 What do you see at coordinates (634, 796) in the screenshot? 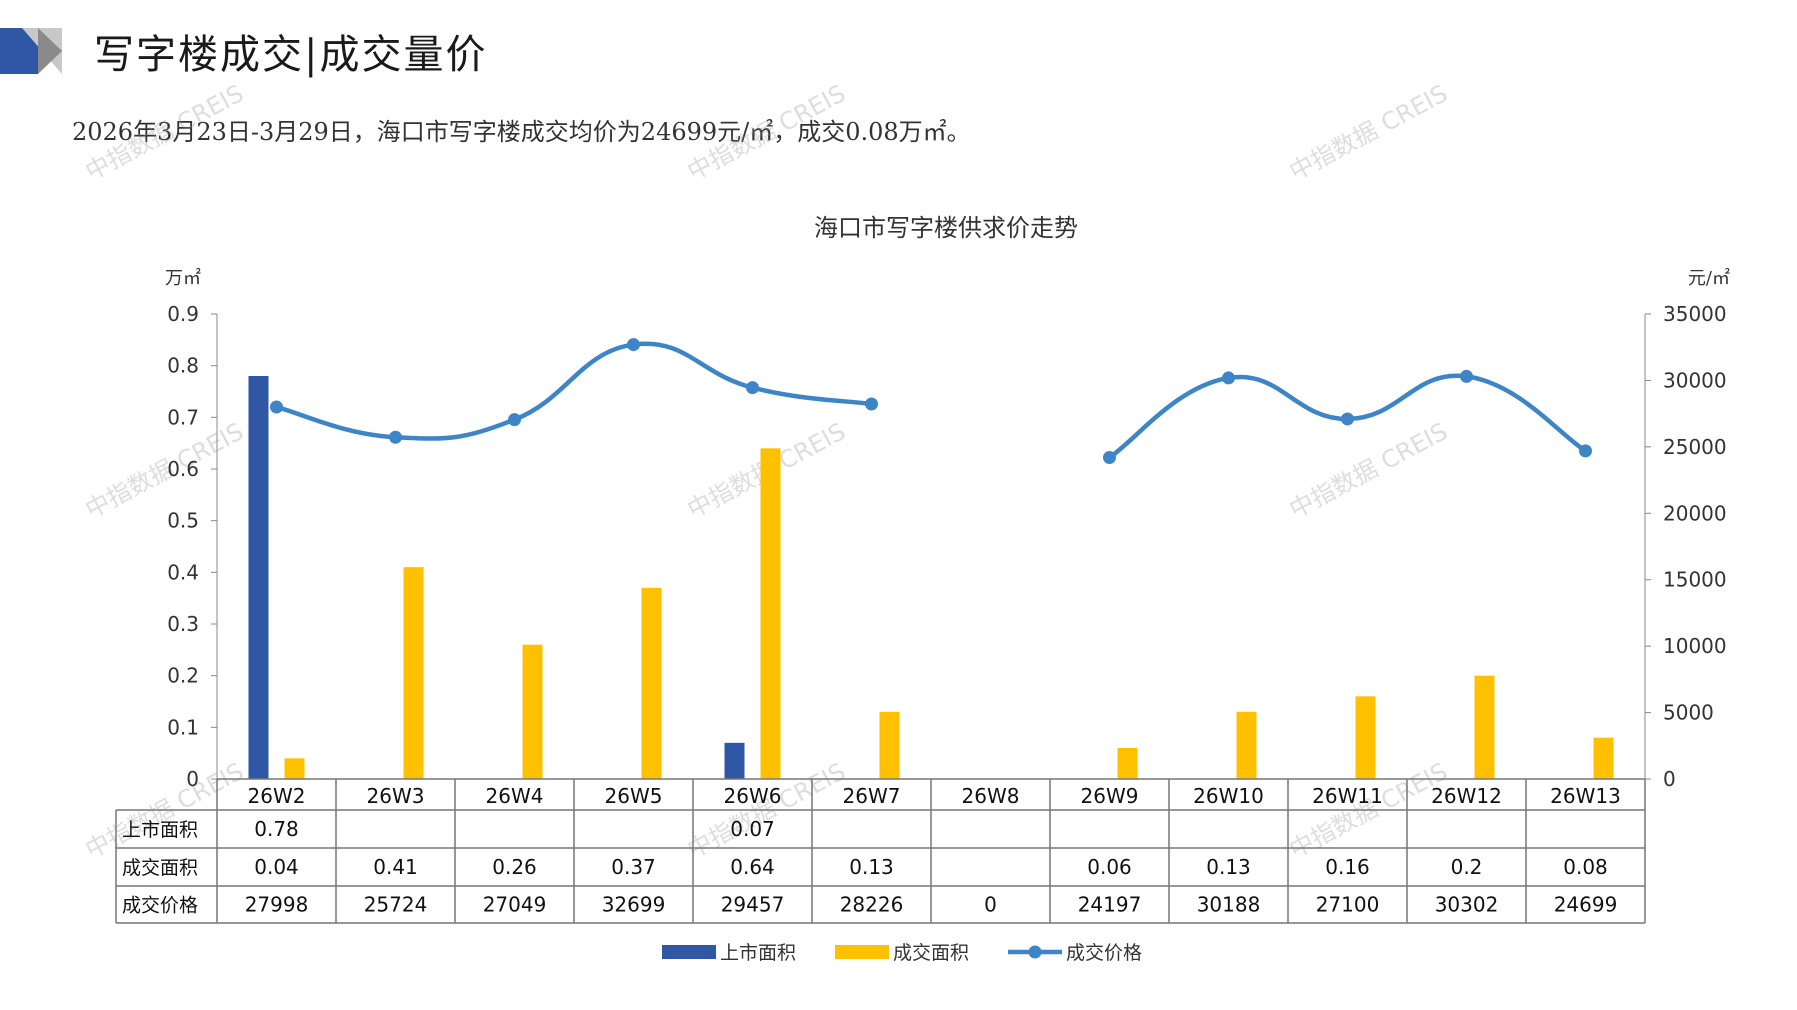
I see `table-category-label: 26W5` at bounding box center [634, 796].